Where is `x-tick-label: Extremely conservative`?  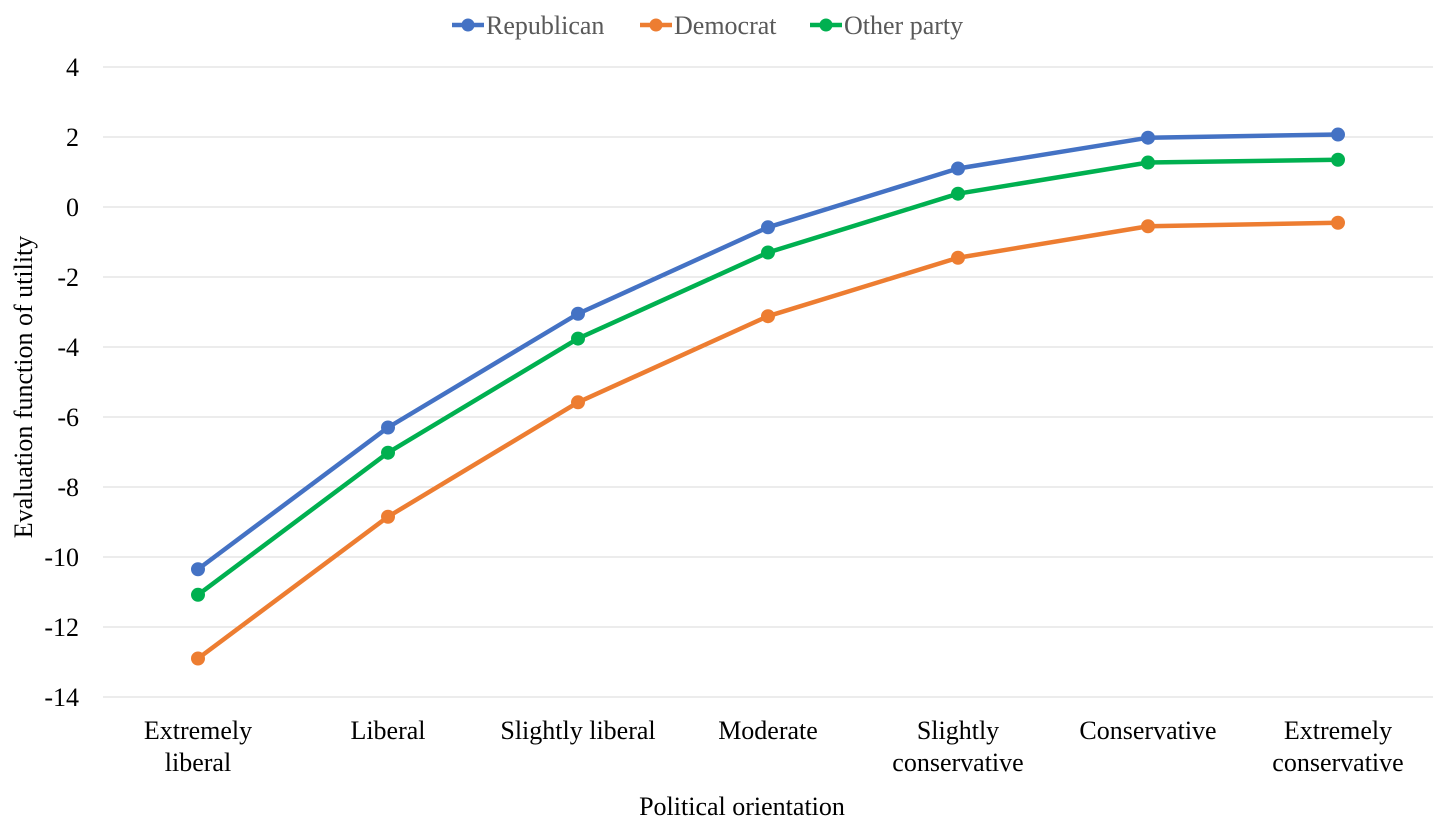
x-tick-label: Extremely conservative is located at coordinates (1337, 746).